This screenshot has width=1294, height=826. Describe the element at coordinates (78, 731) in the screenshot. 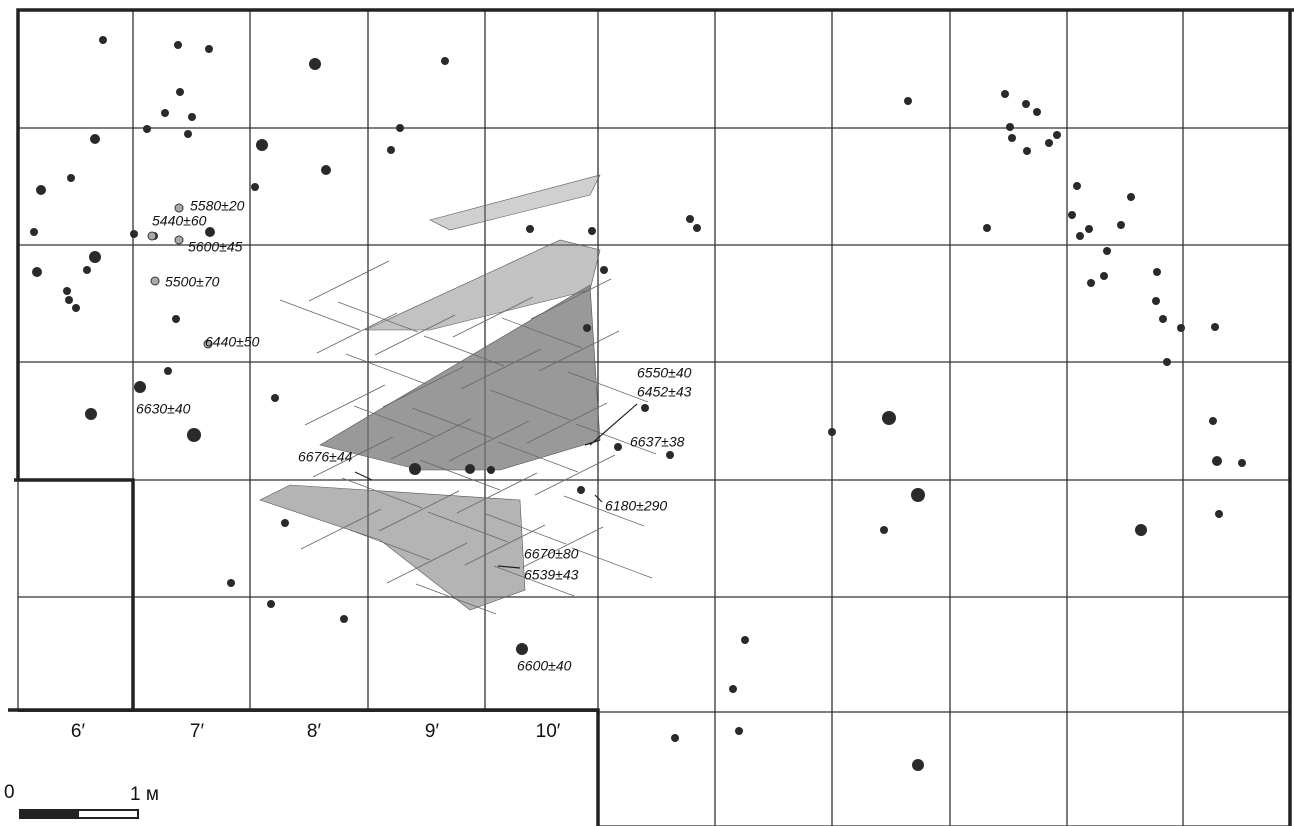

I see `column-label: 6′` at that location.